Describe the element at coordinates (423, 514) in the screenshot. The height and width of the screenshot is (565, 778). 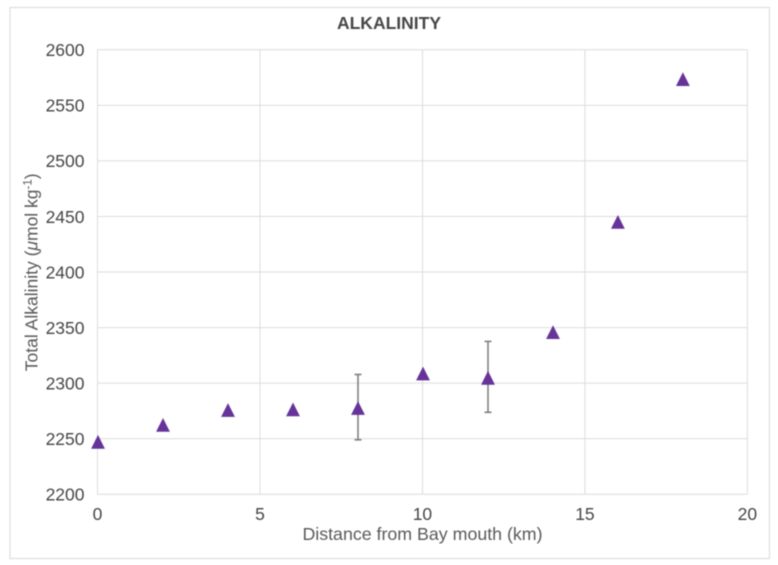
I see `svg-text: 10` at that location.